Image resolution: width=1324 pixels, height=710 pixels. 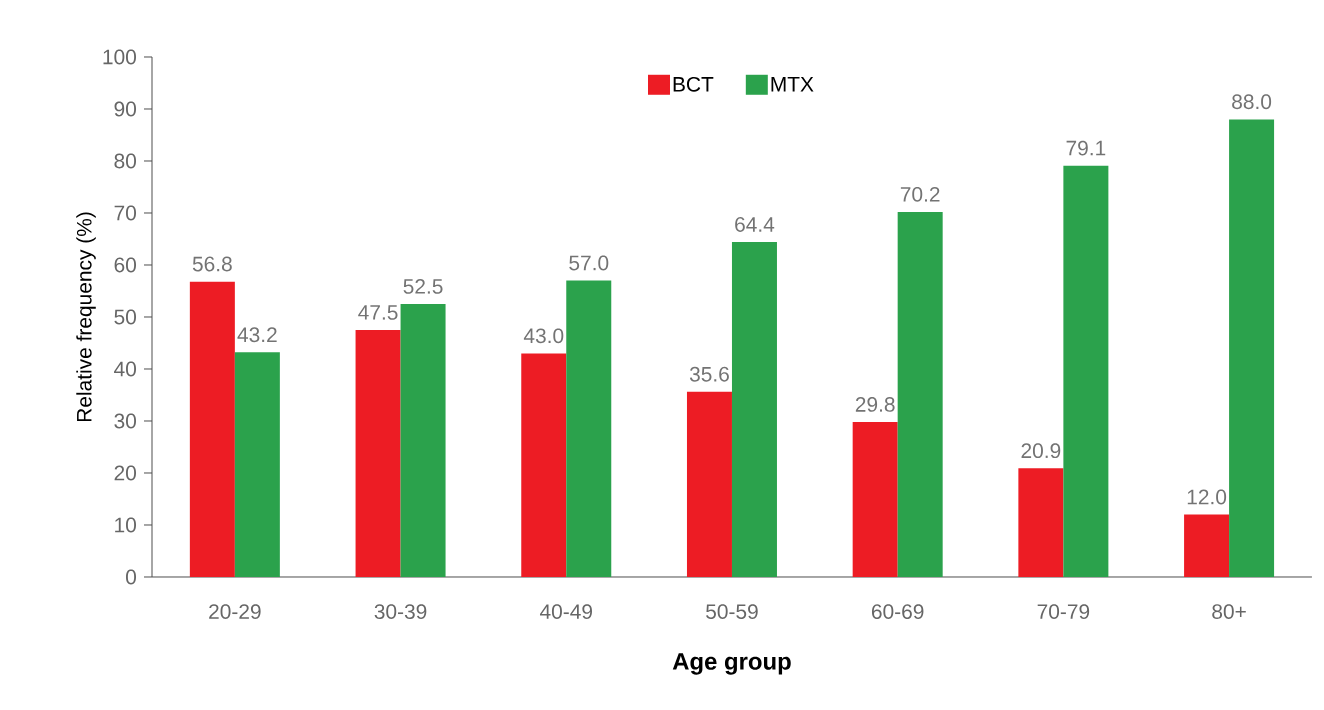 I want to click on y-axis-title: Relative frequency (%), so click(x=86, y=317).